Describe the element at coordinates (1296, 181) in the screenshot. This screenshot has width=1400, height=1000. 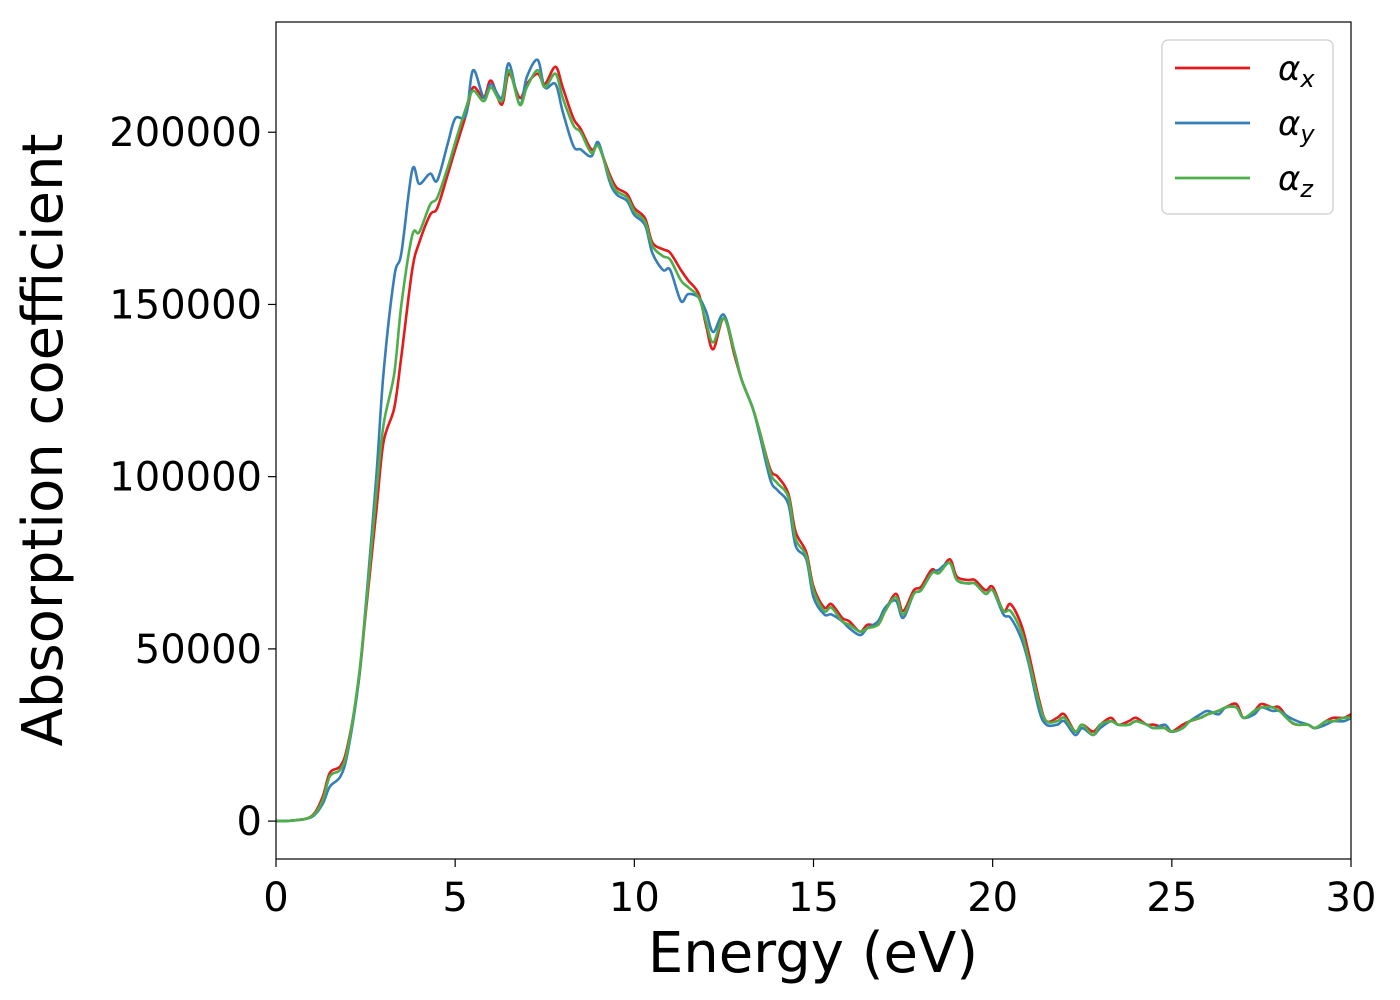
I see `legend-label-z: αz` at that location.